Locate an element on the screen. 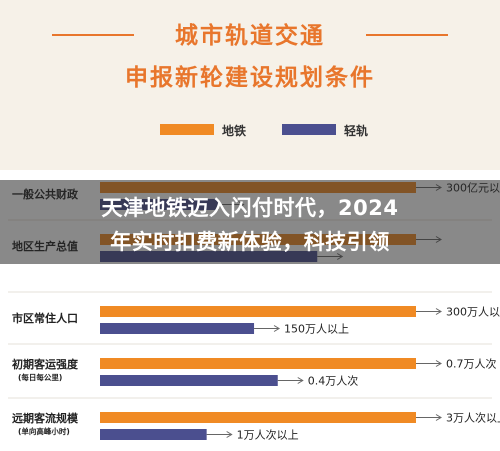  category-label-4: 远期客流规模 is located at coordinates (45, 418).